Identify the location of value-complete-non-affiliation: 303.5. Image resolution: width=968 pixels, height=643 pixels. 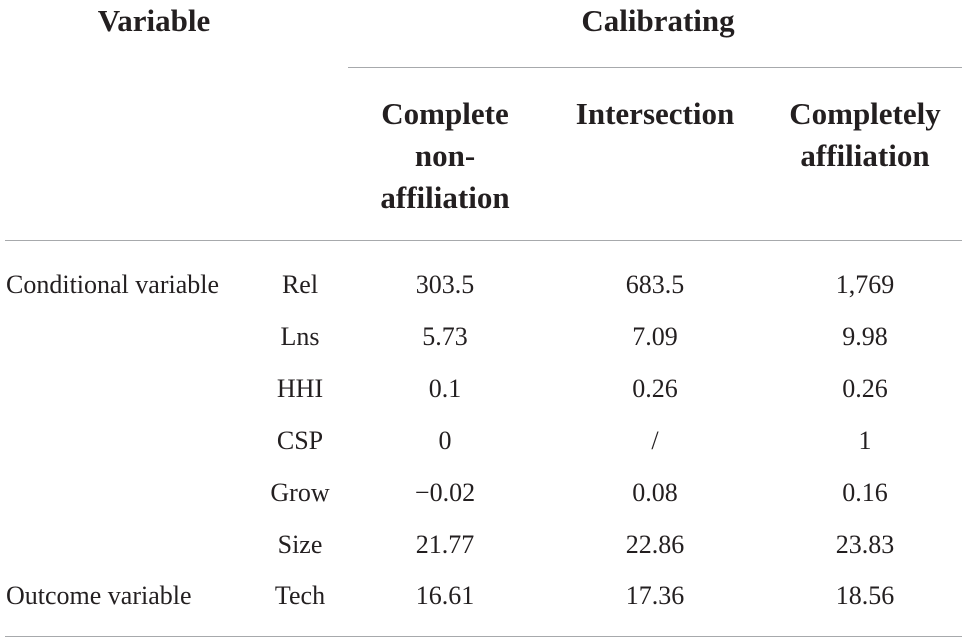
(445, 284).